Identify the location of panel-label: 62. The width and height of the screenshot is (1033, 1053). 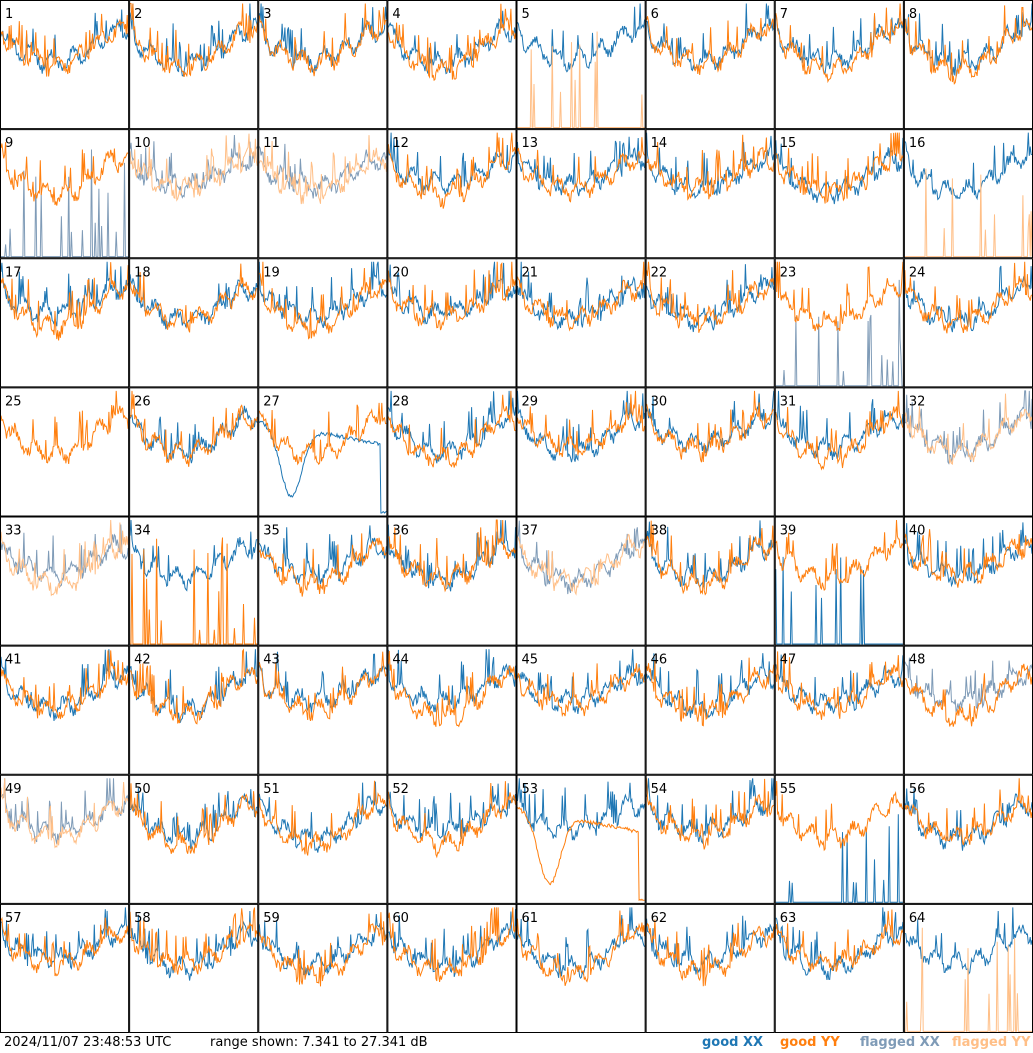
(659, 918).